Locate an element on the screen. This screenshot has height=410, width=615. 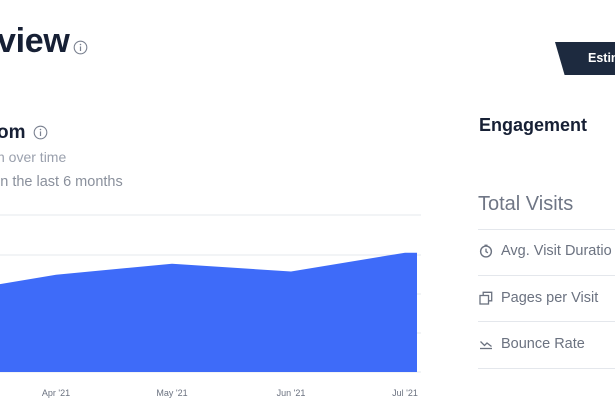
total-visits-label: Total Visits is located at coordinates (526, 204).